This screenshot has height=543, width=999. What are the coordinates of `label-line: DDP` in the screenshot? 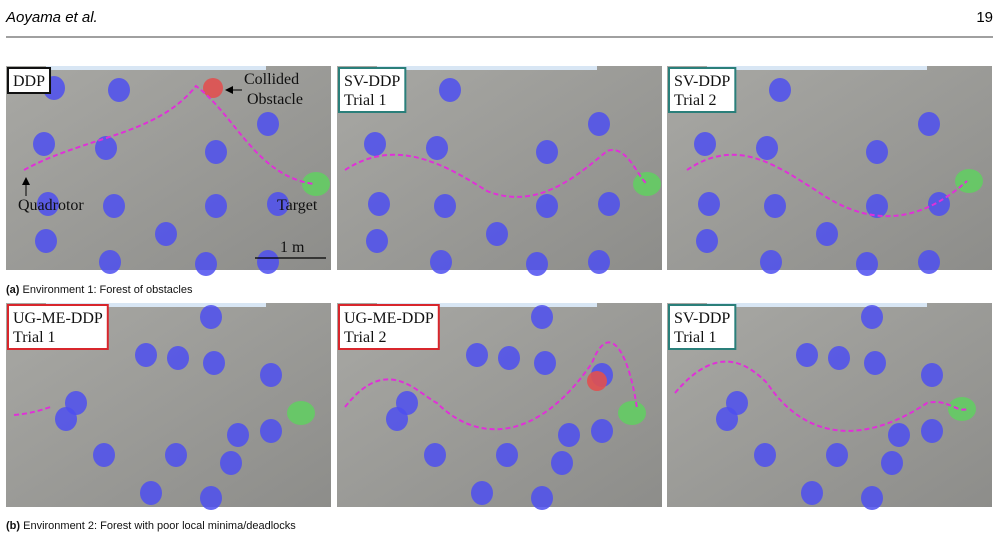 It's located at (29, 81).